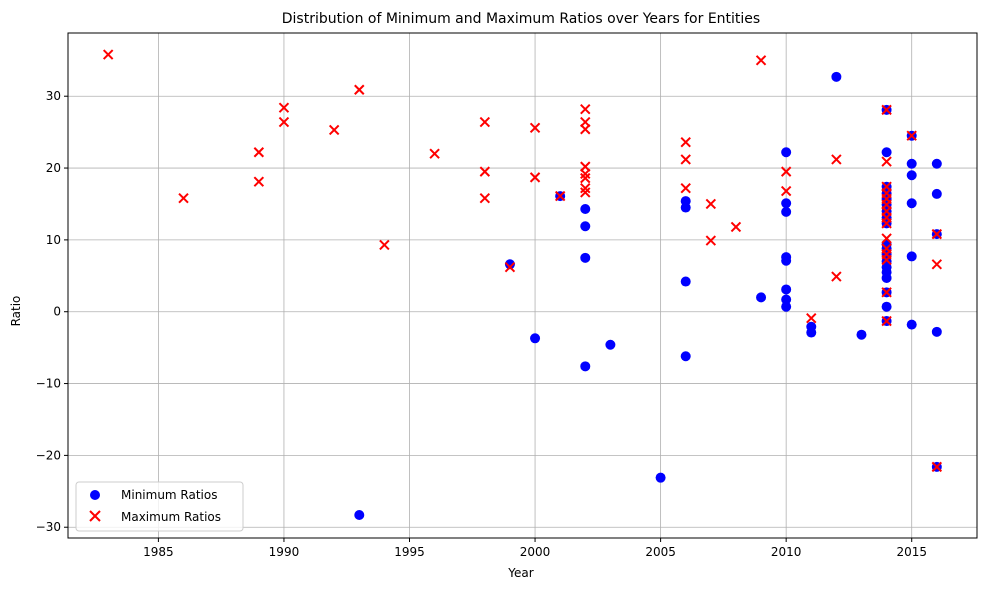 The height and width of the screenshot is (590, 989). What do you see at coordinates (535, 552) in the screenshot?
I see `x-tick-label: 2000` at bounding box center [535, 552].